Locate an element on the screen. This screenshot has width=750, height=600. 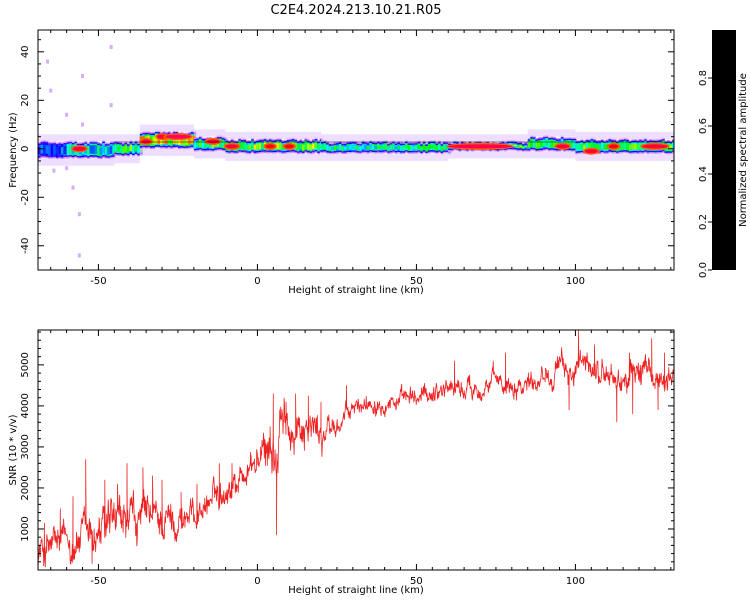
y-tick-label: 0 is located at coordinates (25, 149).